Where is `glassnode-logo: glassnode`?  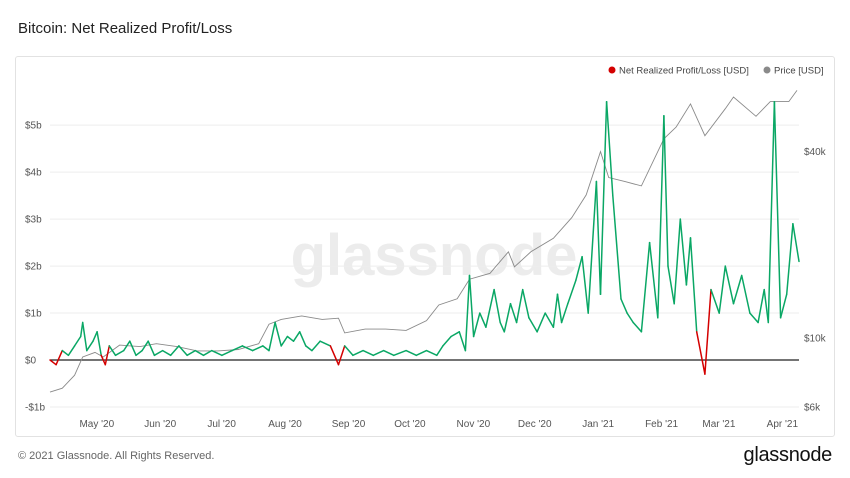 glassnode-logo: glassnode is located at coordinates (788, 455).